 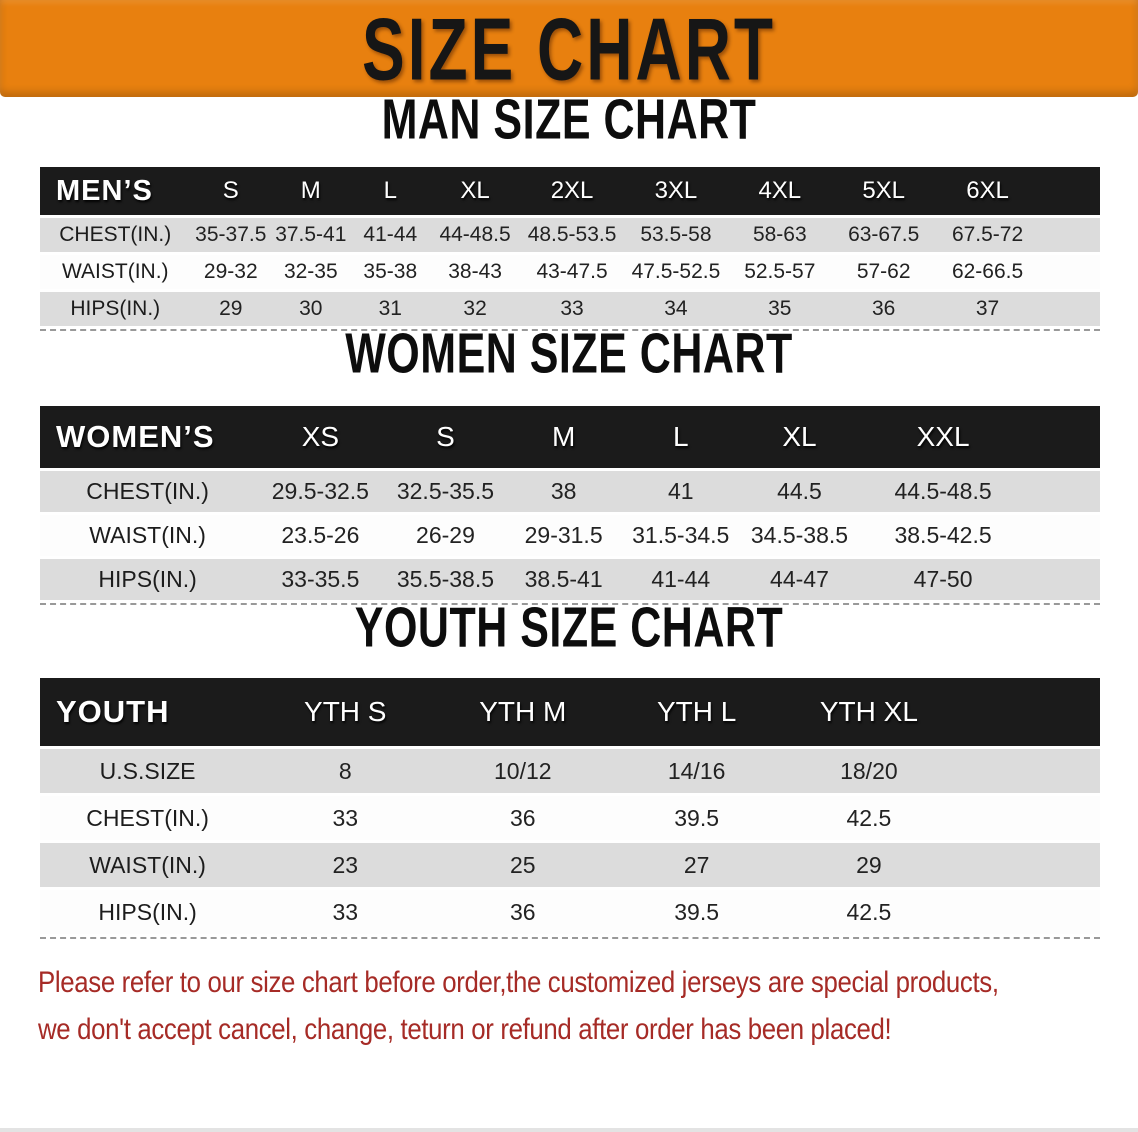 What do you see at coordinates (475, 235) in the screenshot?
I see `size-value-cell: 44-48.5` at bounding box center [475, 235].